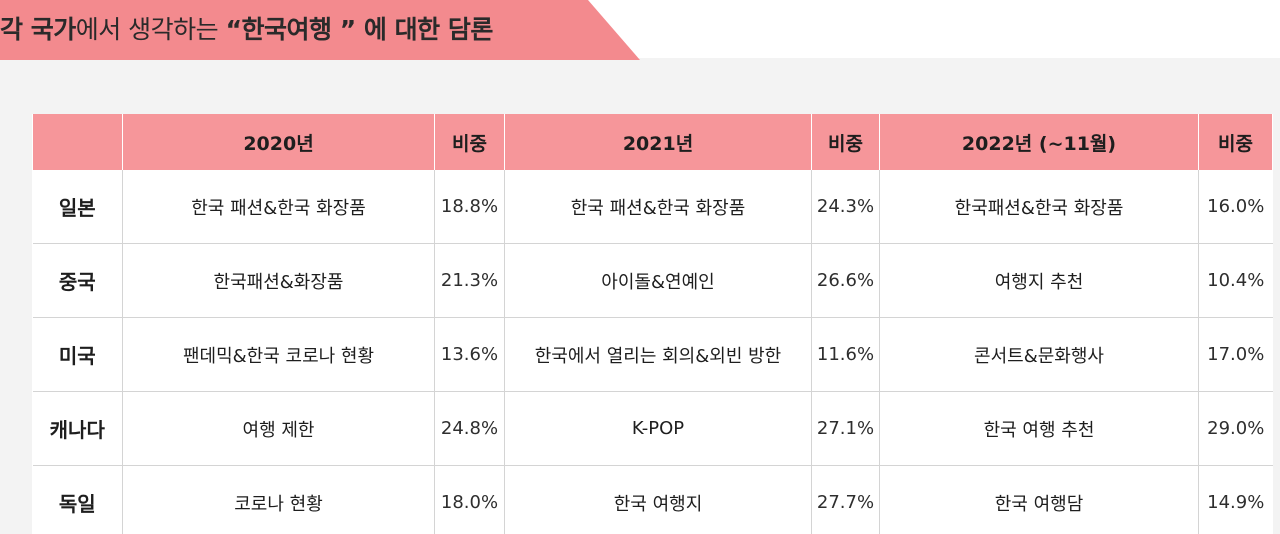 The image size is (1280, 534). Describe the element at coordinates (469, 499) in the screenshot. I see `share-cell: 18.0%` at that location.